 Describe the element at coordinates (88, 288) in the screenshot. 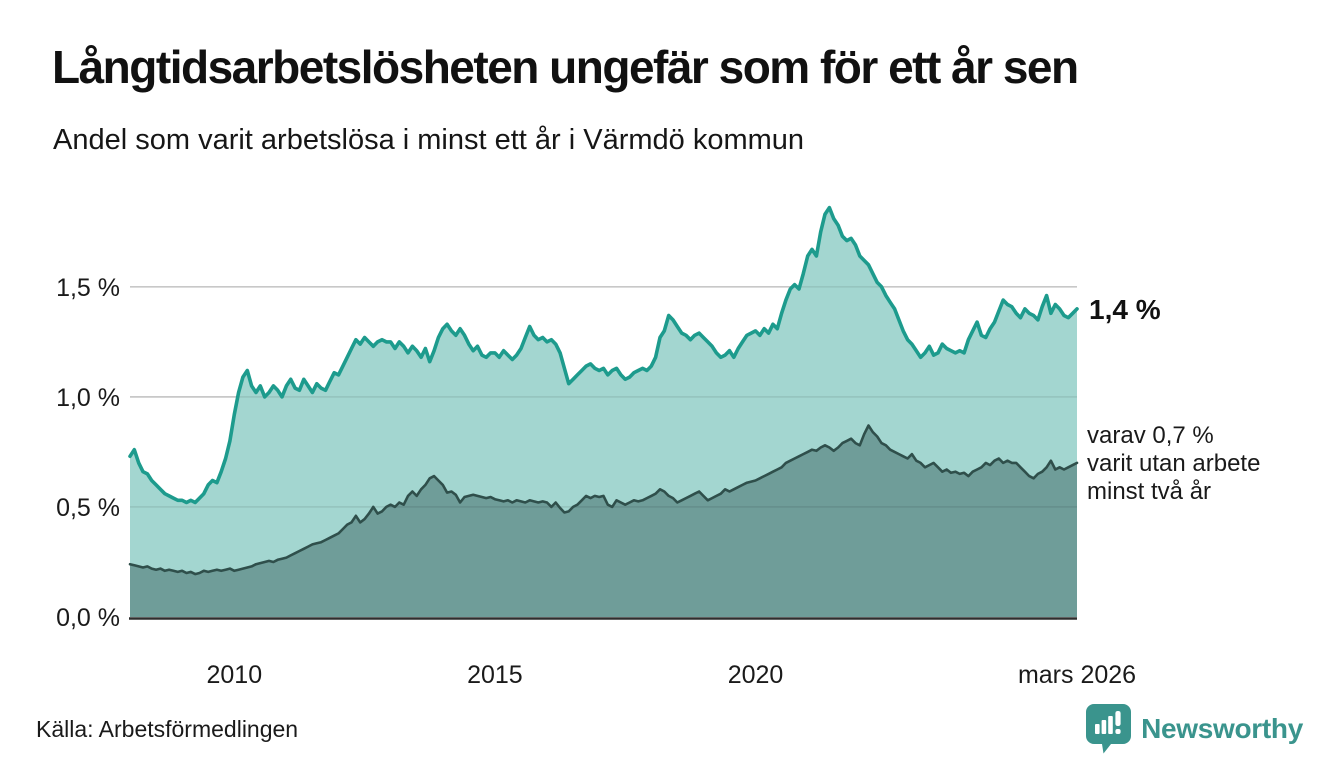

I see `y-tick-label: 1,5 %` at that location.